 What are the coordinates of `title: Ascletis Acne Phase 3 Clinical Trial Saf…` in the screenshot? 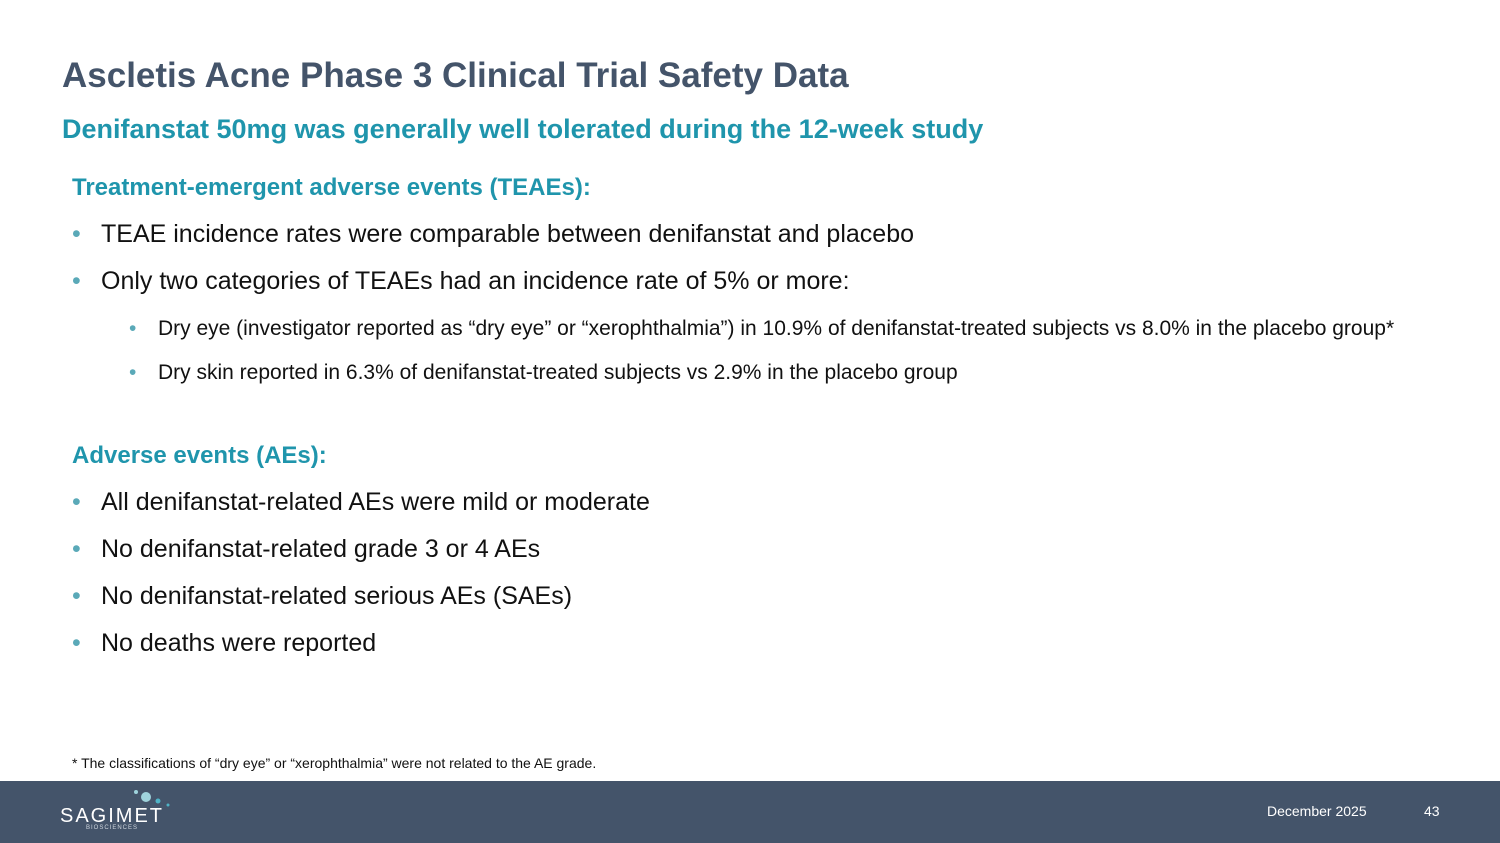 It's located at (455, 75).